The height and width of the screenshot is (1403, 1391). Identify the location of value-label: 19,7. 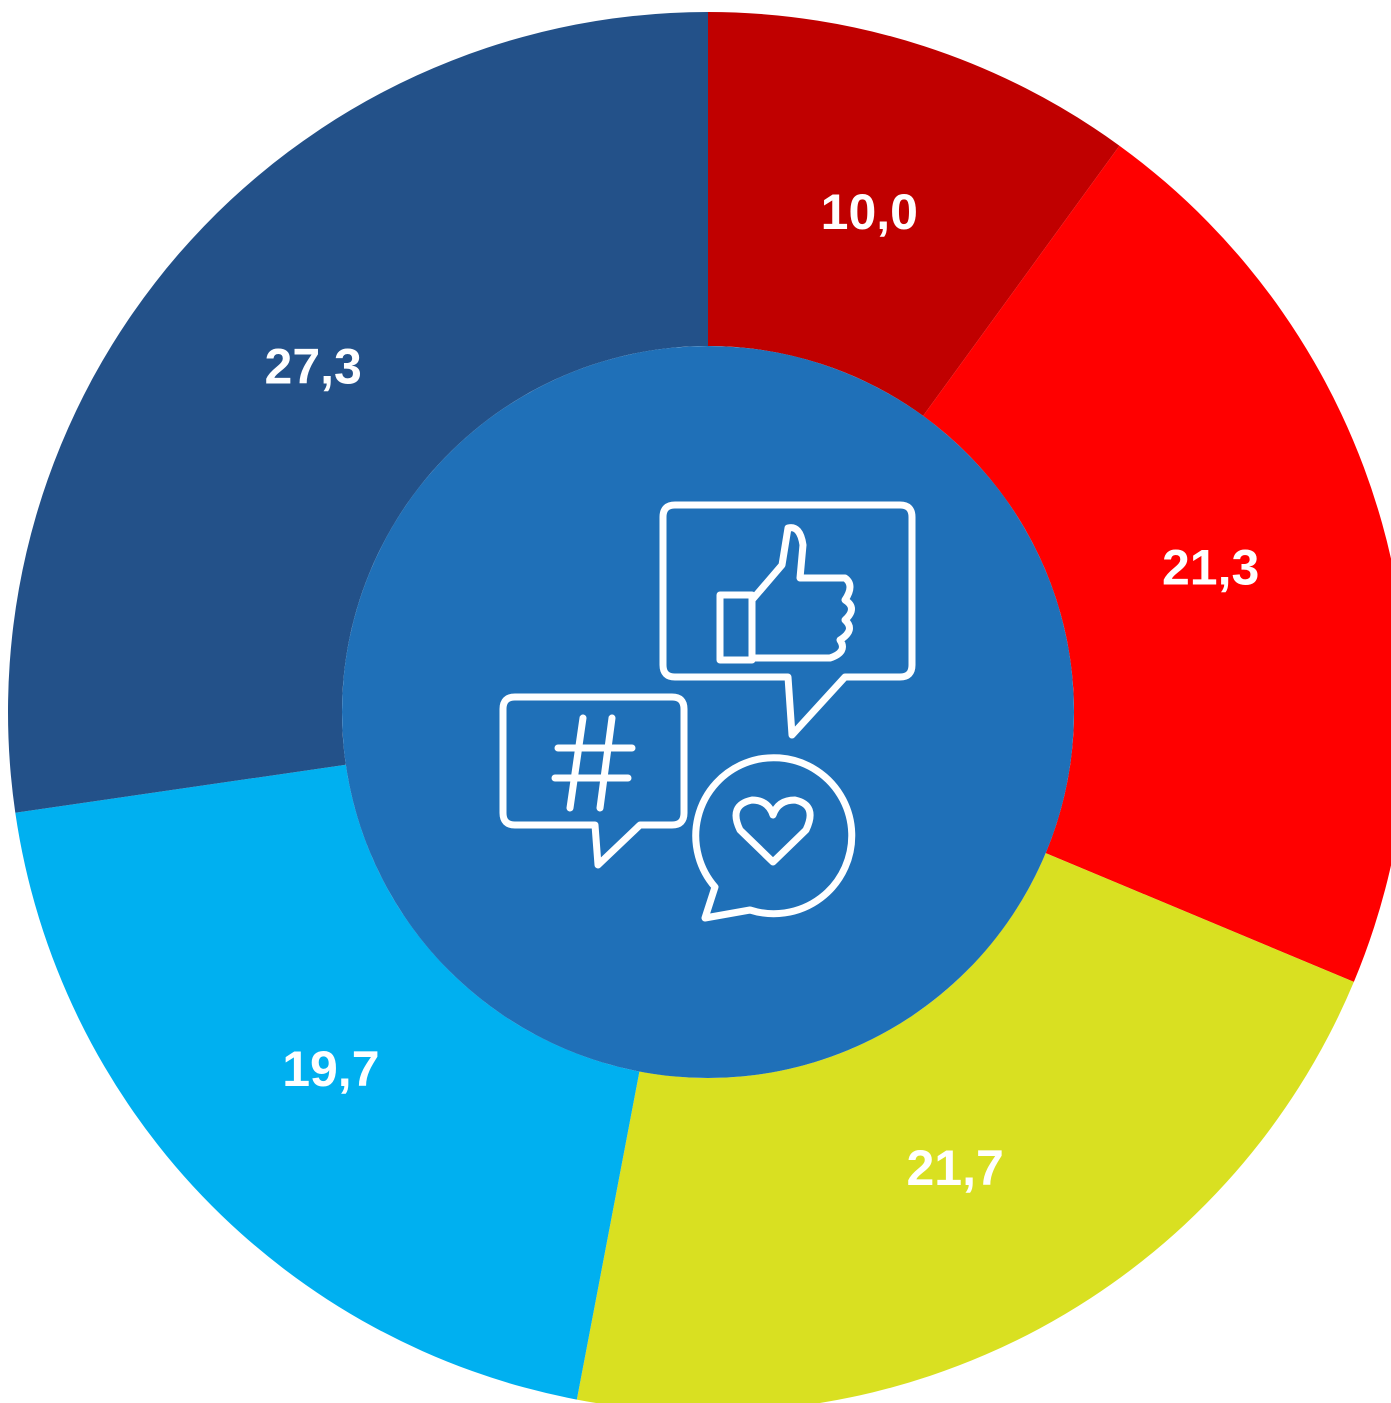
(330, 1069).